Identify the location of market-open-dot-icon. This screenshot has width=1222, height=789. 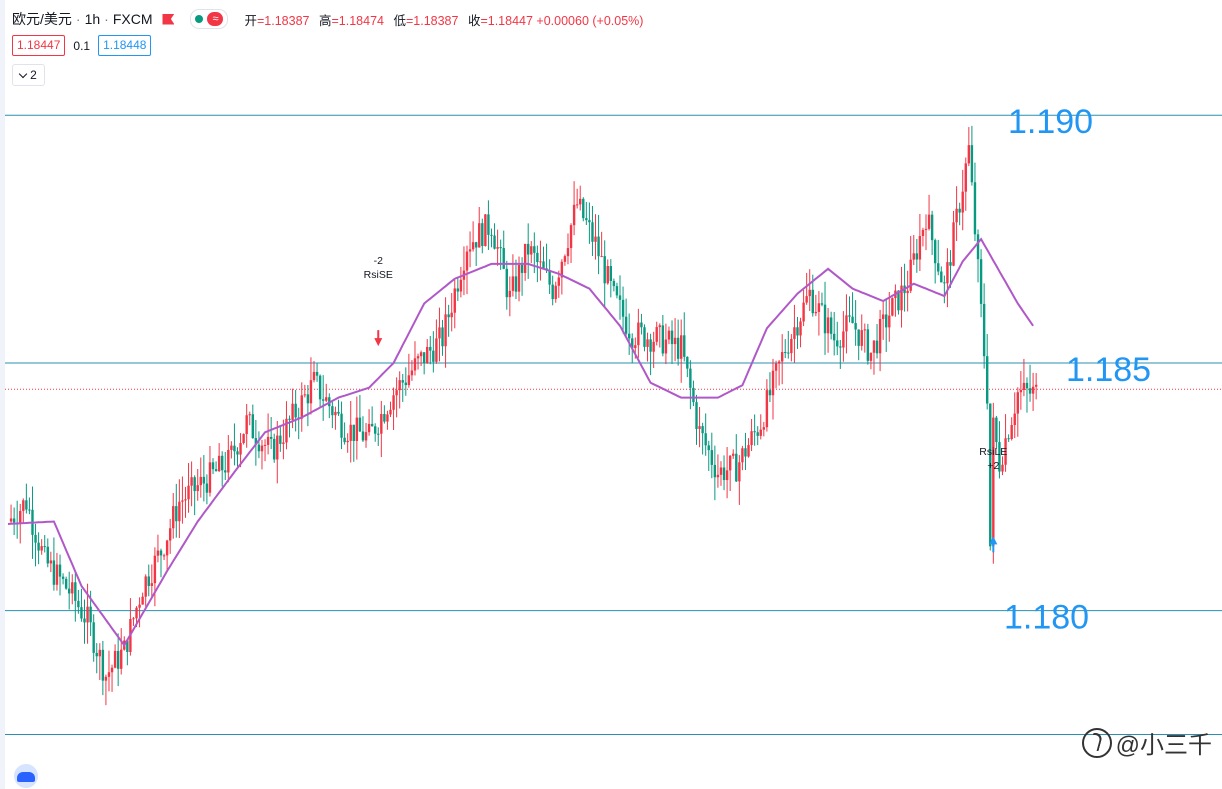
(199, 19).